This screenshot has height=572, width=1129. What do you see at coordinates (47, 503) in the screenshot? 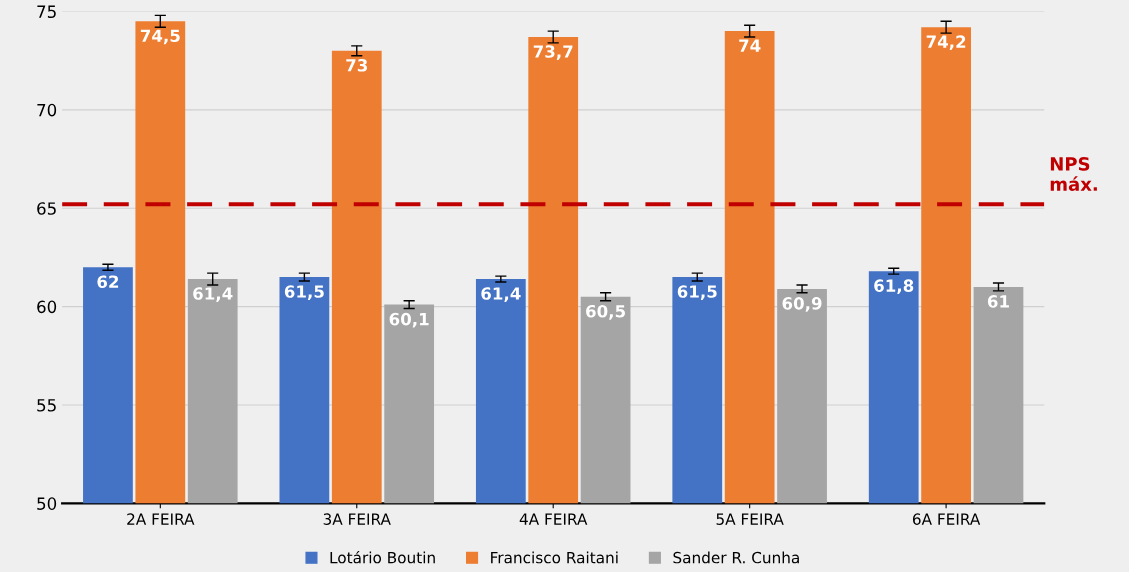
I see `y-tick-label: 50` at bounding box center [47, 503].